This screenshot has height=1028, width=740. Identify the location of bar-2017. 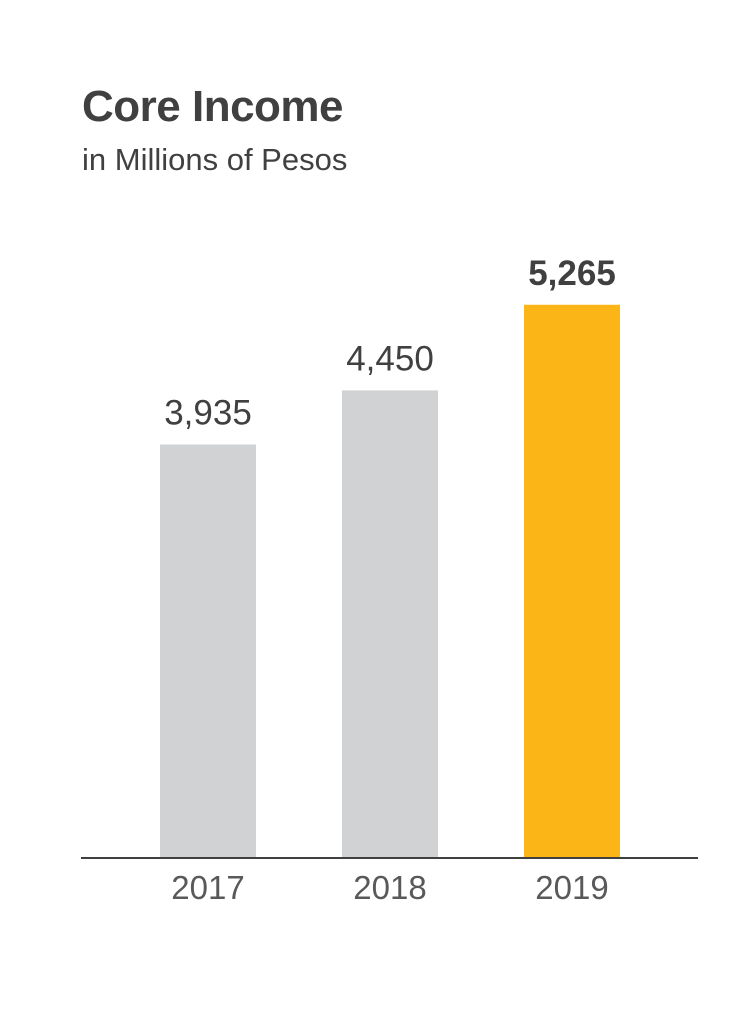
(208, 651).